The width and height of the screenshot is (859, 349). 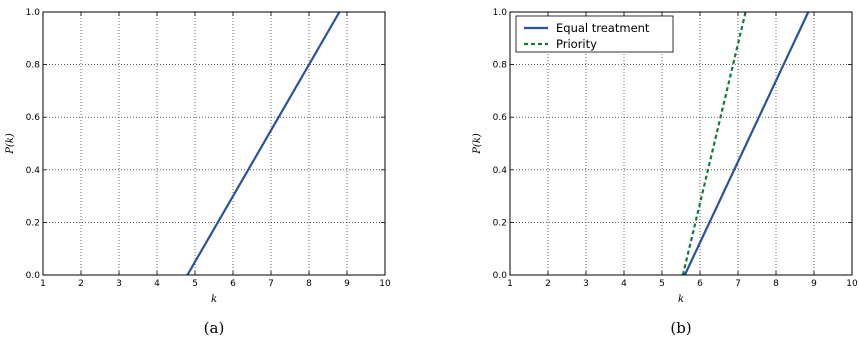 I want to click on legend: Equal treatment Priority, so click(x=594, y=34).